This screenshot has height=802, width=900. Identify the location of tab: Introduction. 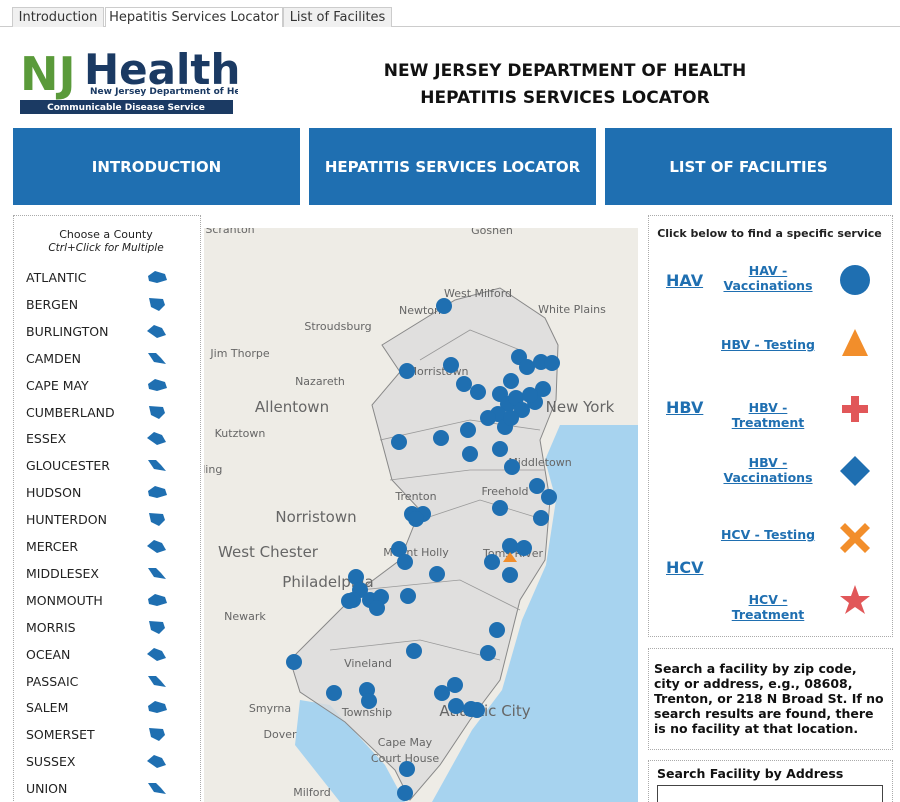
(58, 17).